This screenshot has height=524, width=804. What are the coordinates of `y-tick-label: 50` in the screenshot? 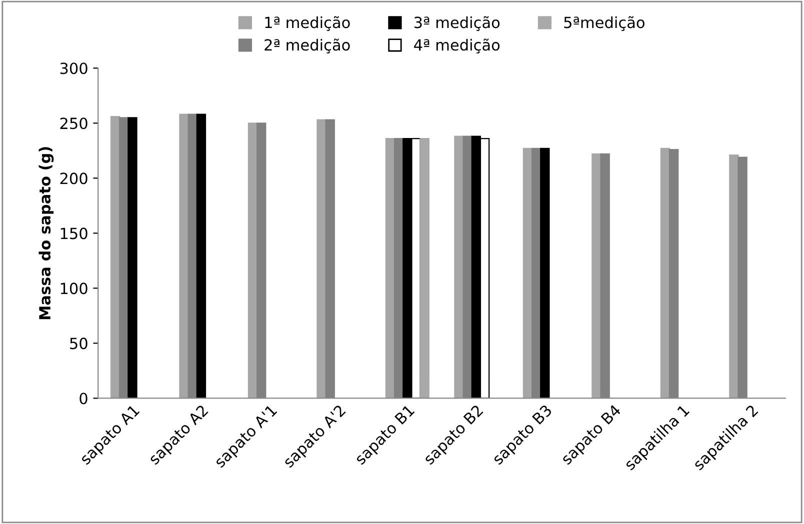 It's located at (79, 344).